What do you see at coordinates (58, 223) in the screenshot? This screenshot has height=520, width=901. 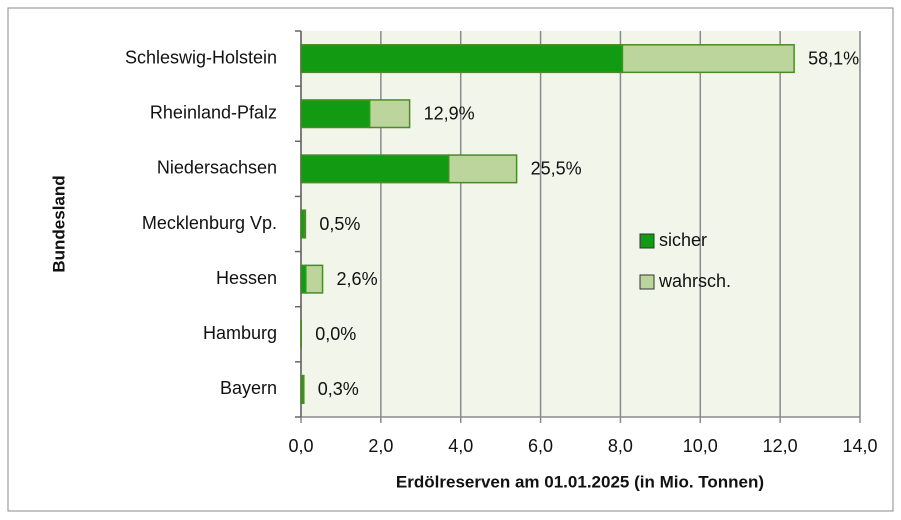 I see `y-axis-label: Bundesland` at bounding box center [58, 223].